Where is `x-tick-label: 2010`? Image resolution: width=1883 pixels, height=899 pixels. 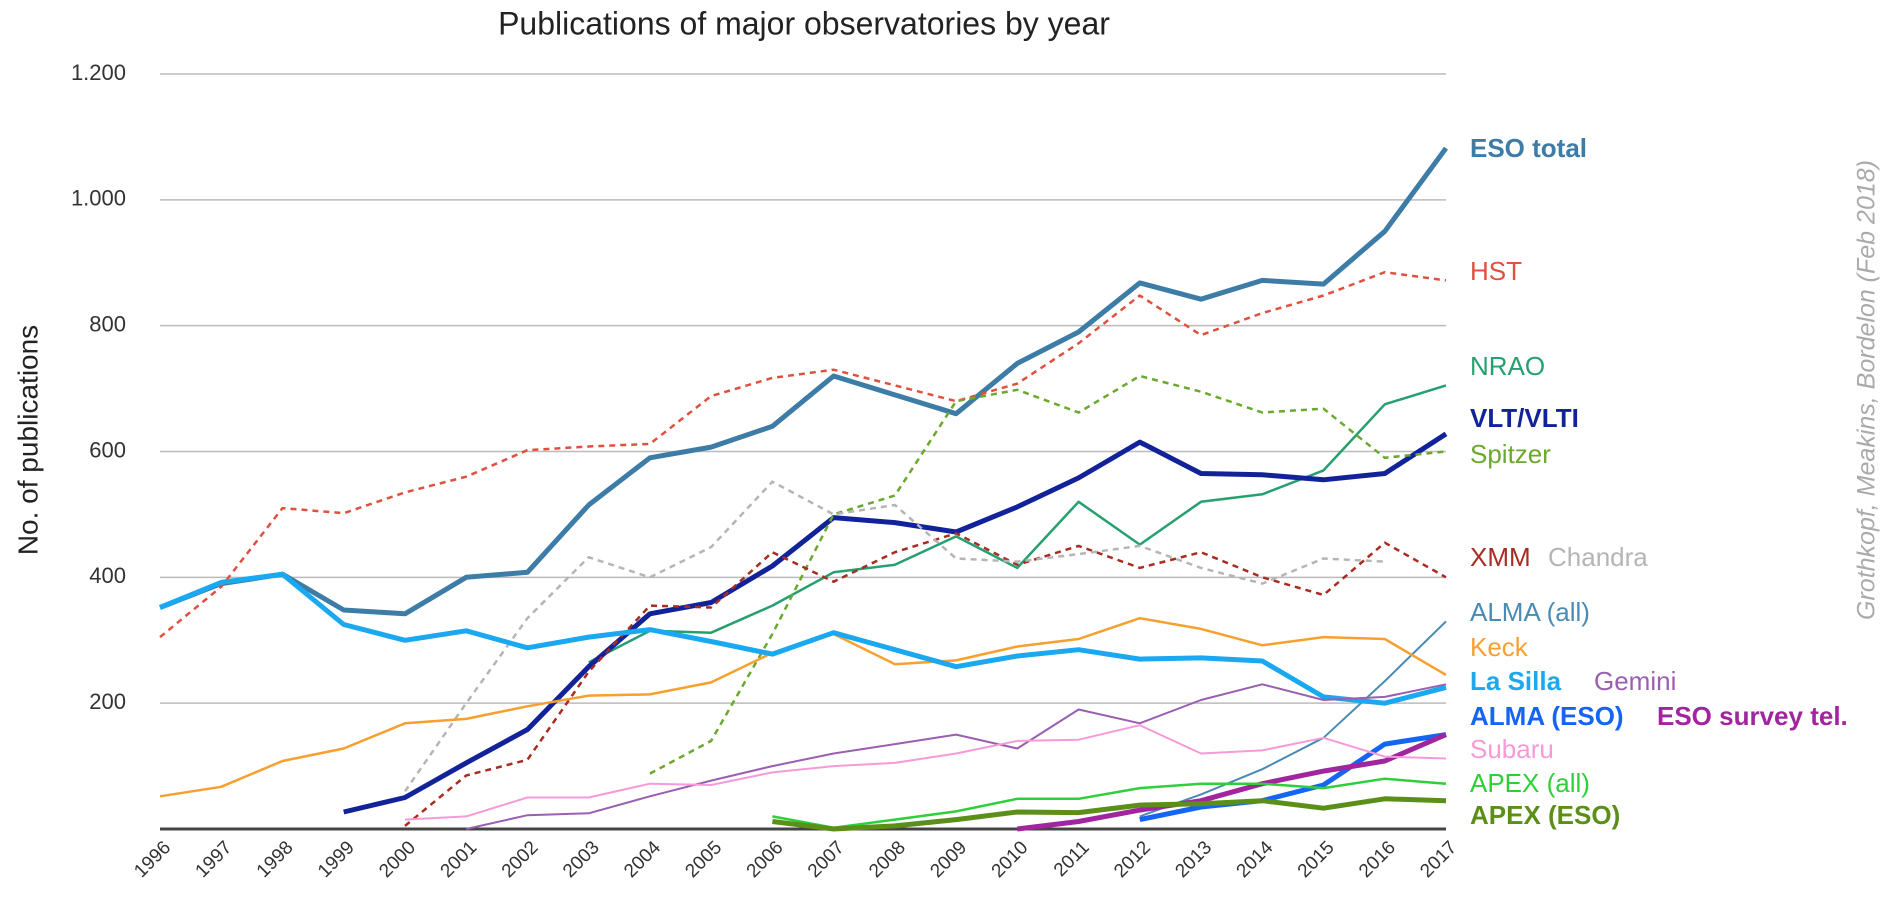
x-tick-label: 2010 is located at coordinates (1010, 859).